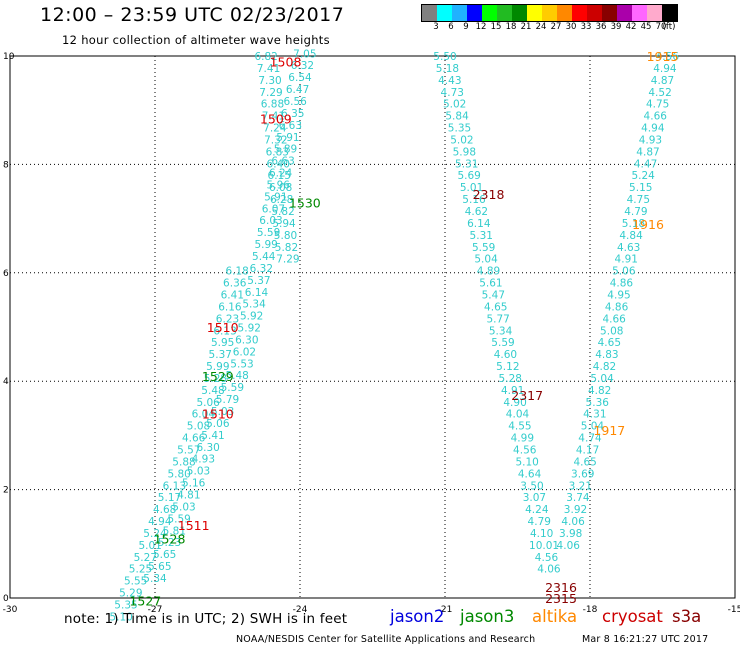 This screenshot has height=650, width=740. Describe the element at coordinates (198, 472) in the screenshot. I see `data-point-jason2: 5.03` at that location.